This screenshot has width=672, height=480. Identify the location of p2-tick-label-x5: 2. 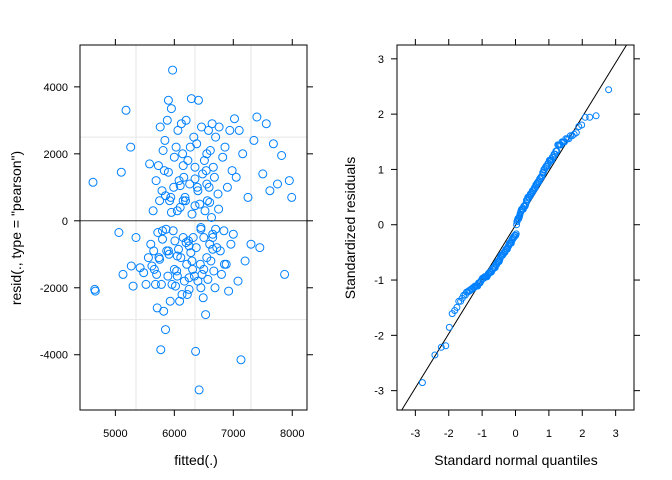
(582, 434).